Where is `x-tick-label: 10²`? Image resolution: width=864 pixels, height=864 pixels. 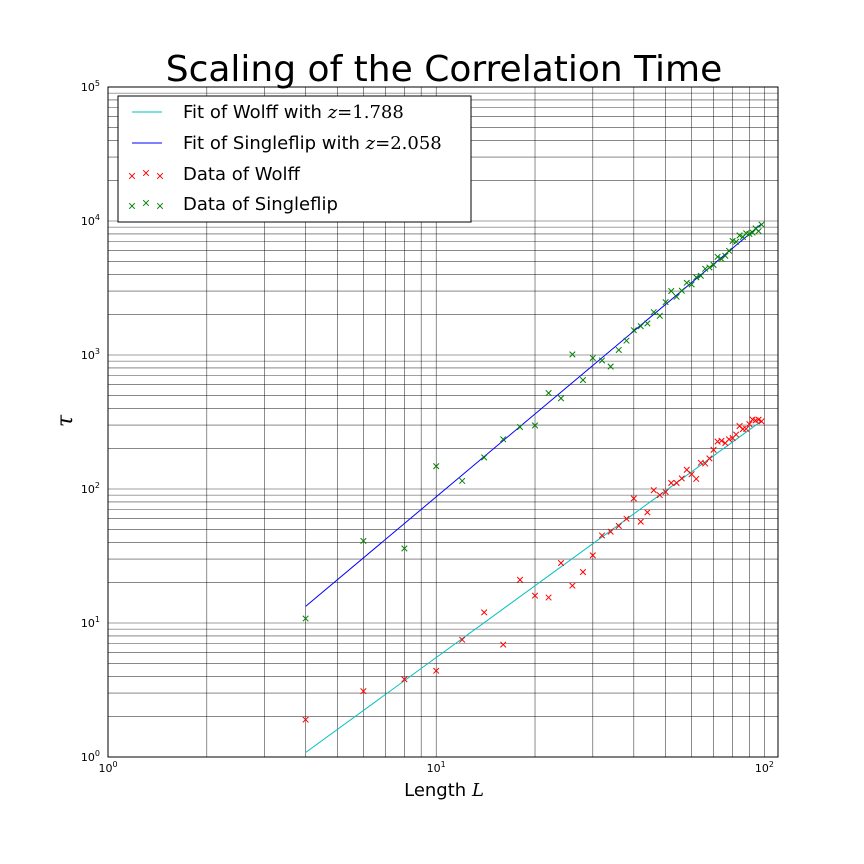
x-tick-label: 10² is located at coordinates (764, 767).